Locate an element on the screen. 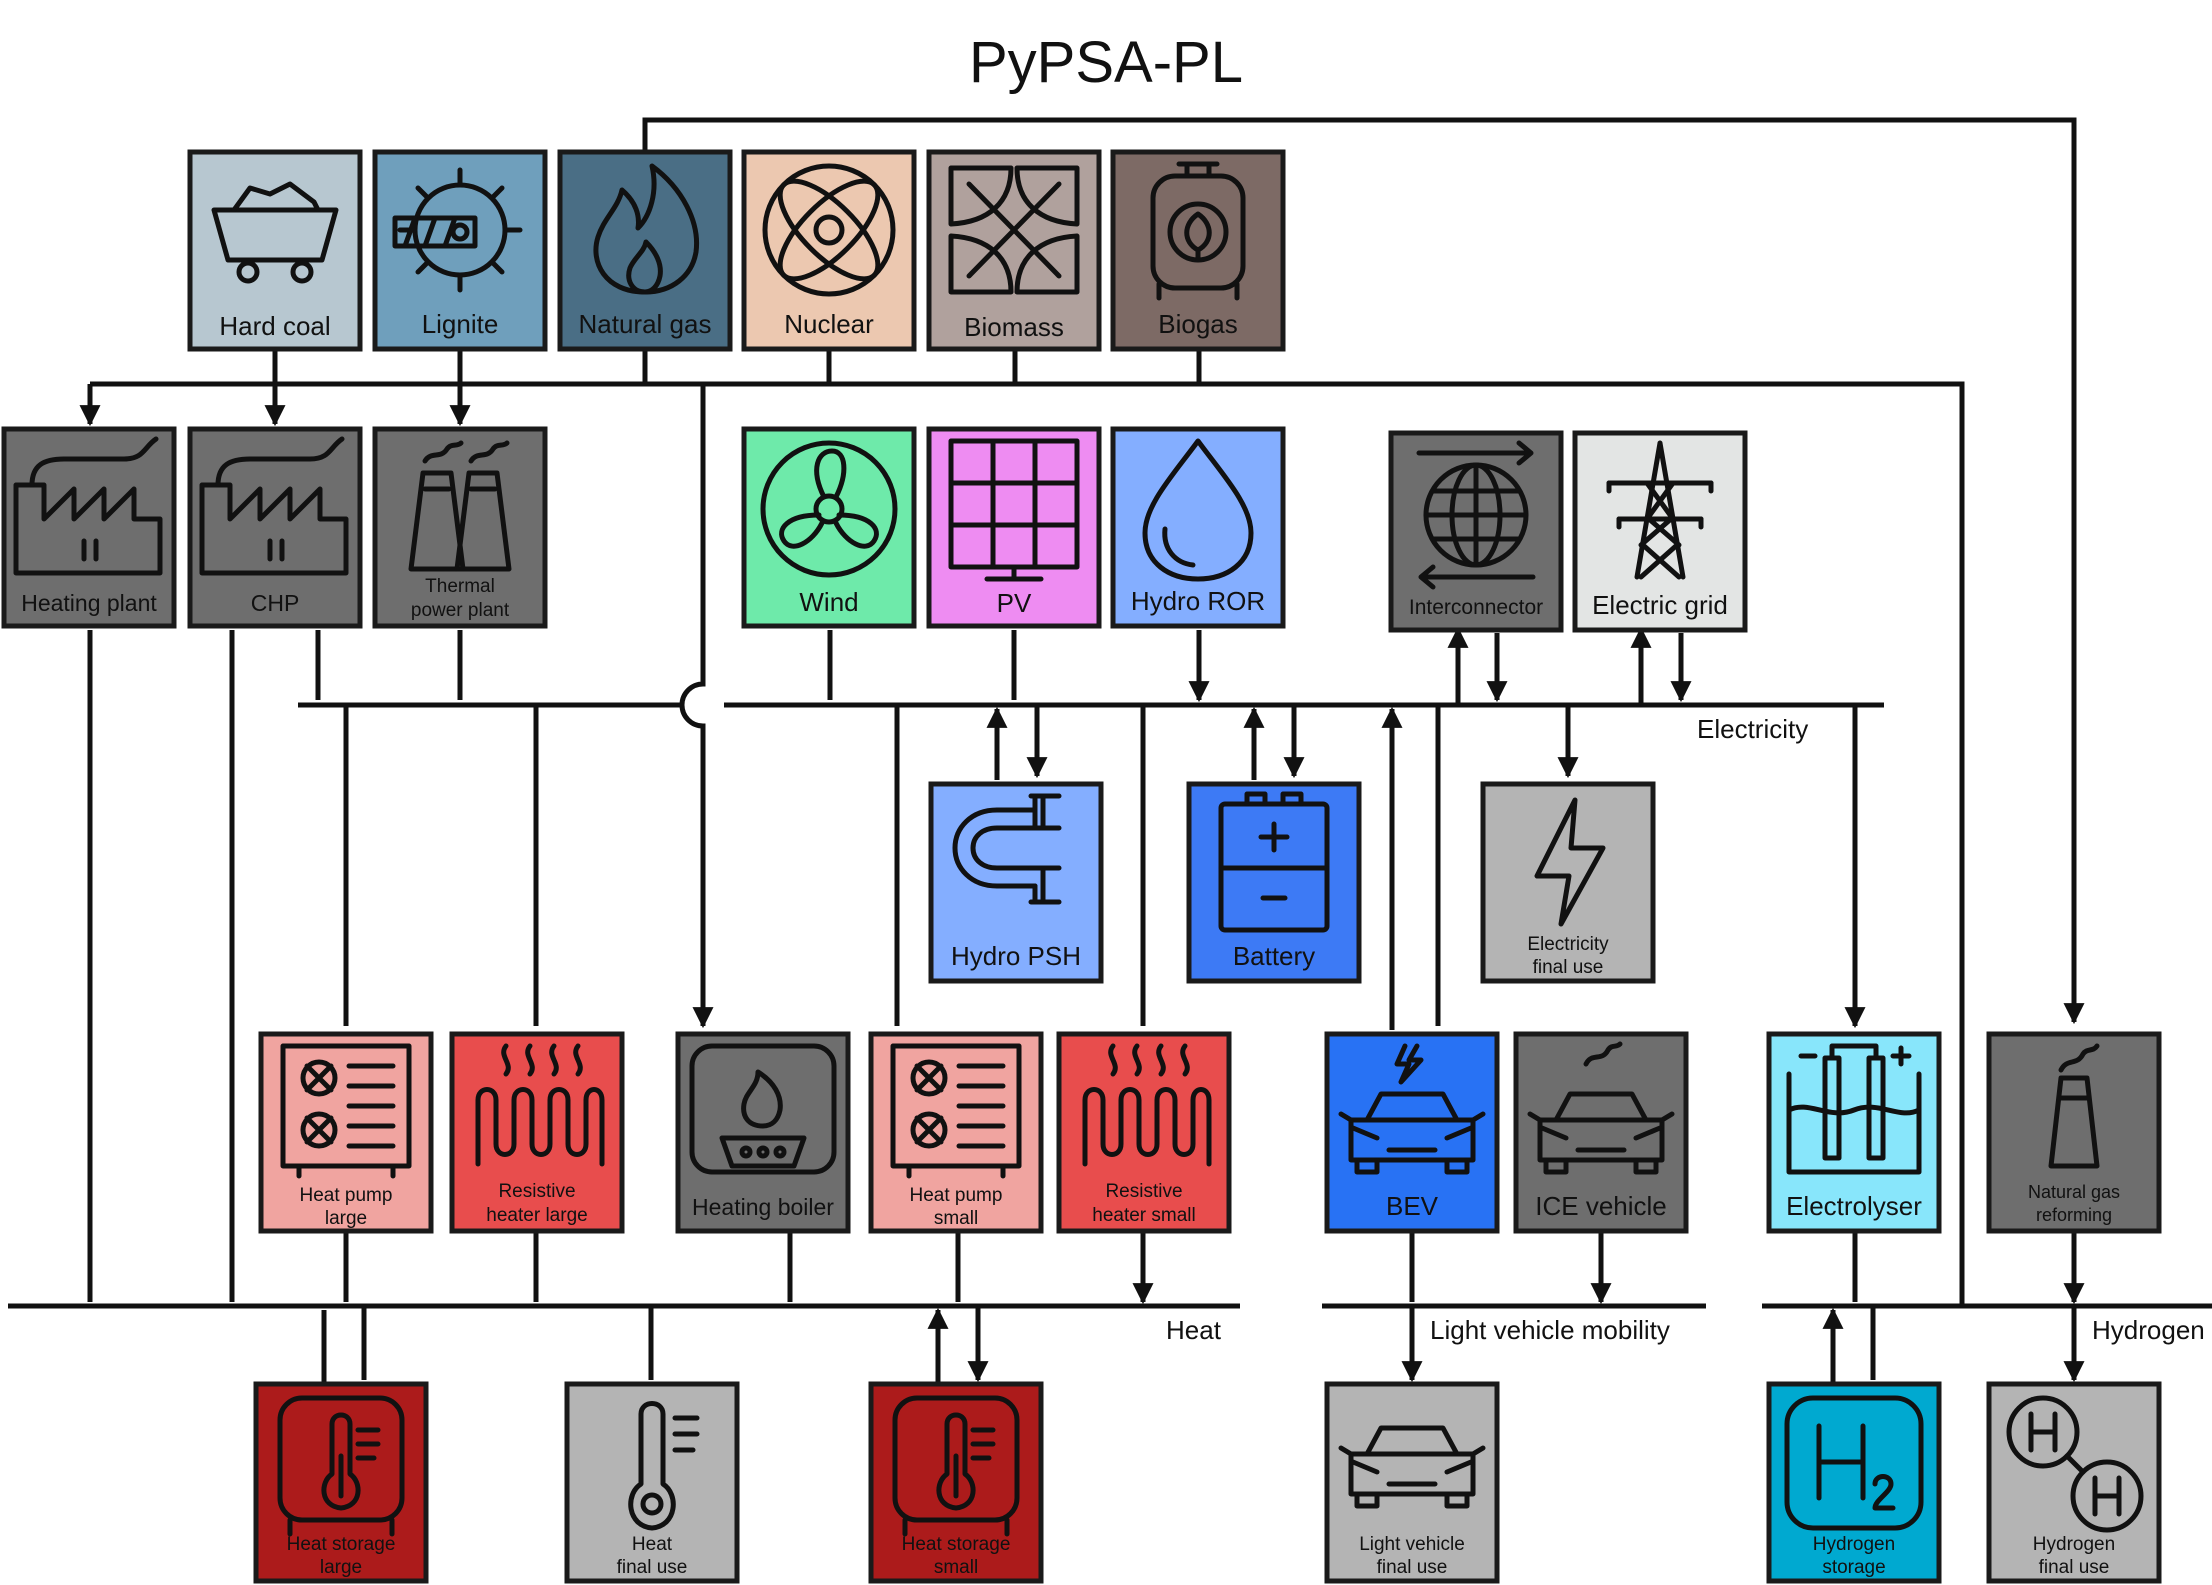 The image size is (2212, 1585). node-chp: CHP is located at coordinates (275, 527).